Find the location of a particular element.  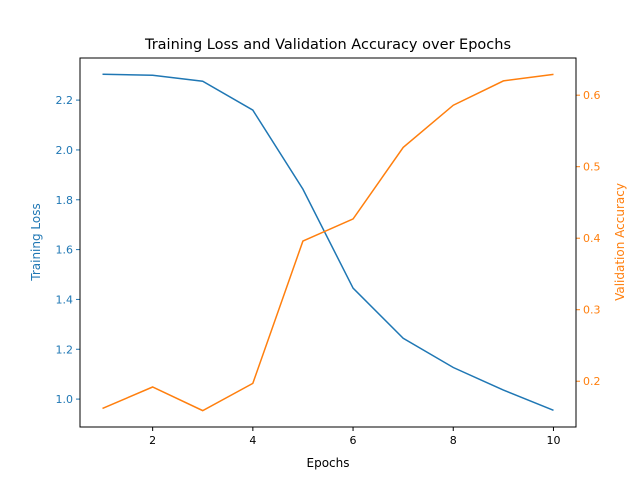

x-tick-label: 10 is located at coordinates (553, 440).